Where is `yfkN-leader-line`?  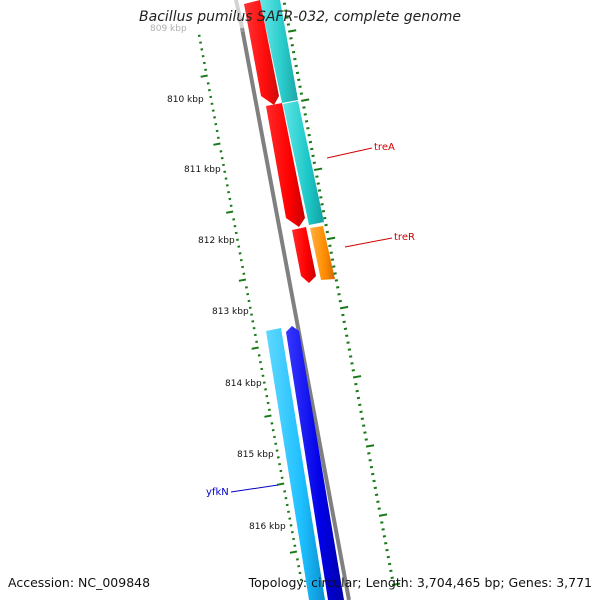 yfkN-leader-line is located at coordinates (254, 488).